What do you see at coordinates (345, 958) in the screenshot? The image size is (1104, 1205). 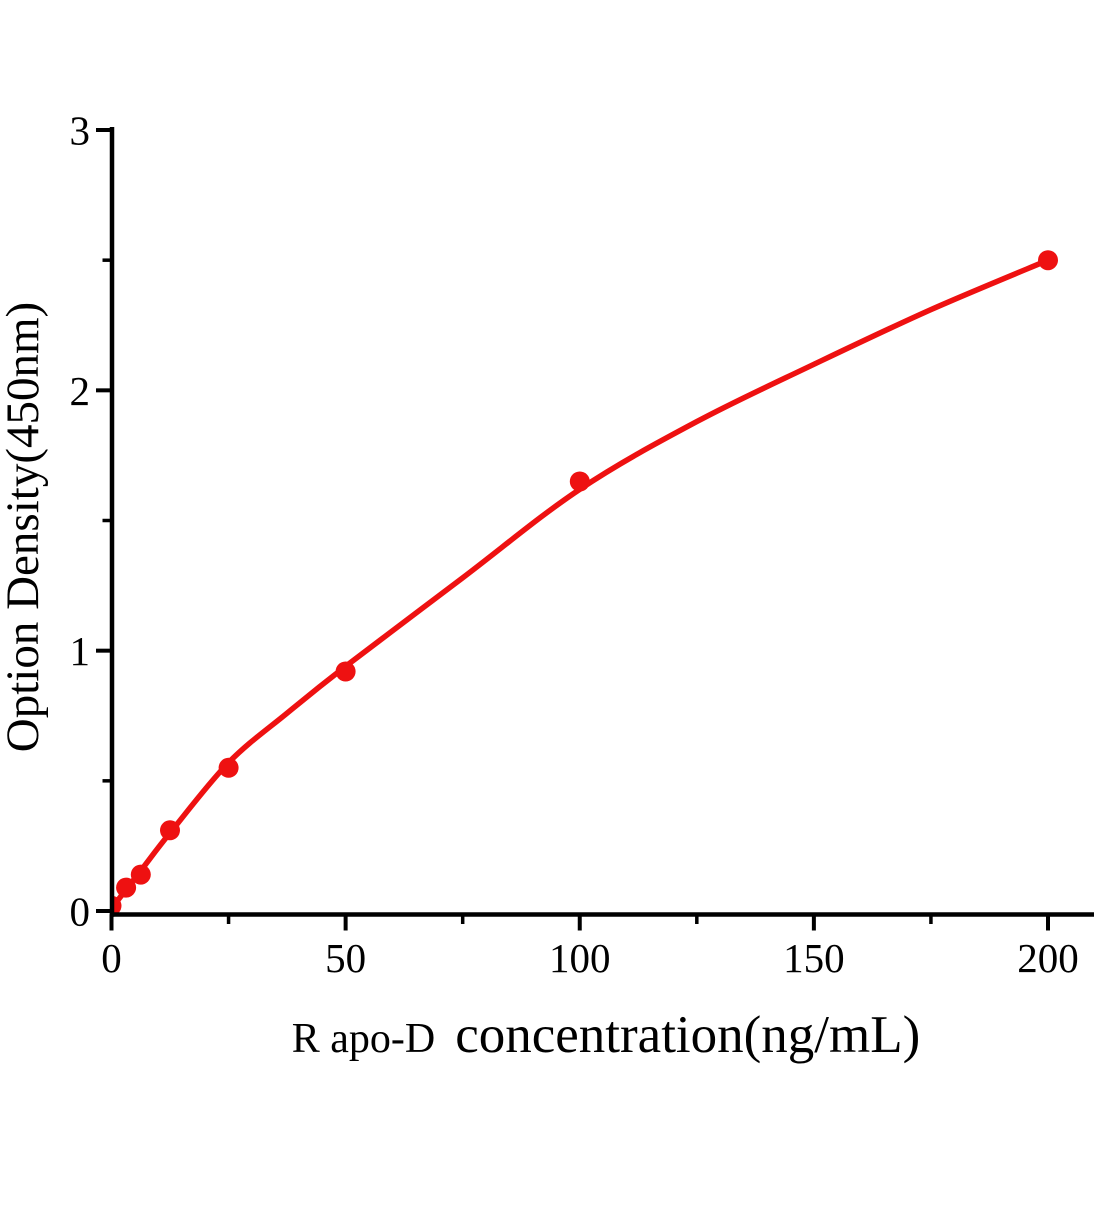 I see `x-tick-label: 50` at bounding box center [345, 958].